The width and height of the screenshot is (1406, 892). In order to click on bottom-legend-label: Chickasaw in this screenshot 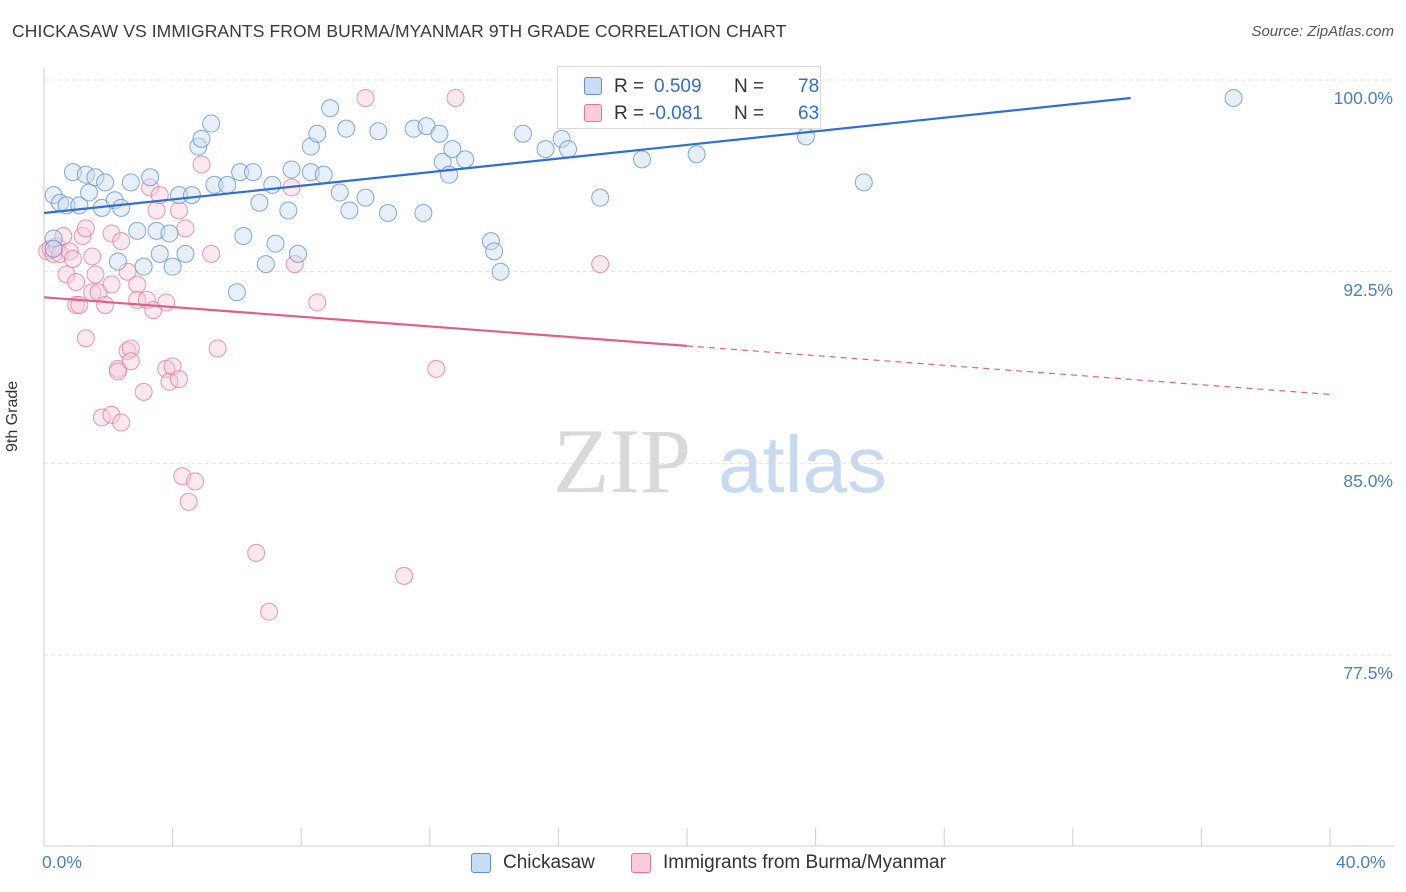, I will do `click(549, 862)`.